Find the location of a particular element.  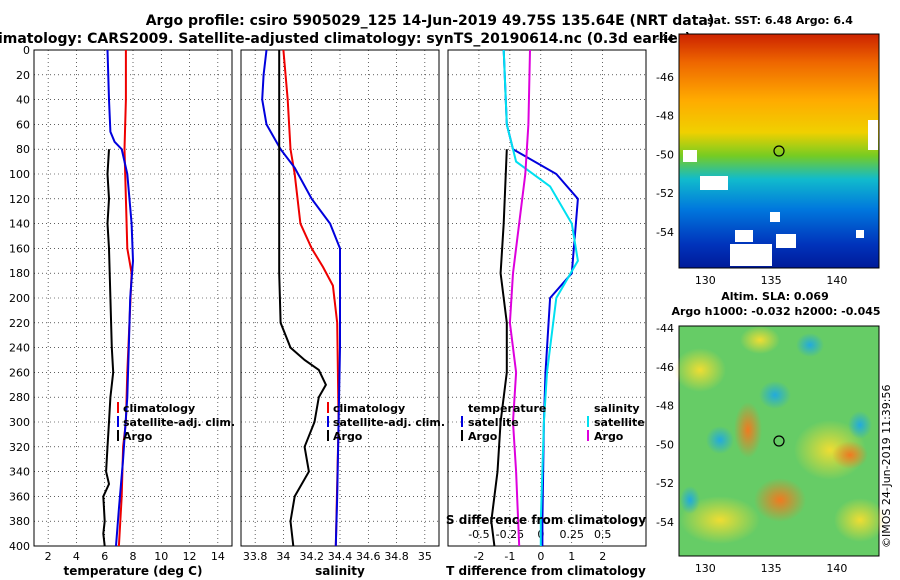

legend-label-t-satellite: satellite is located at coordinates (493, 422).